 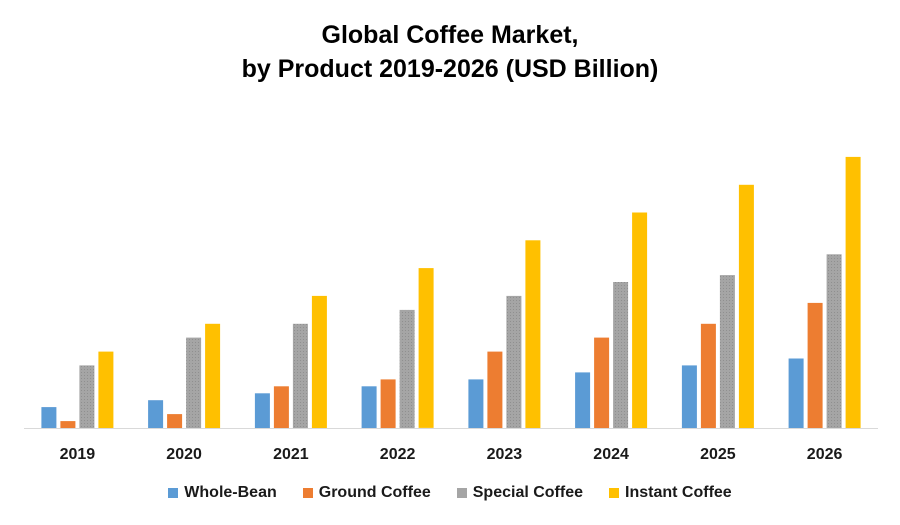 What do you see at coordinates (175, 421) in the screenshot?
I see `bar-ground-coffee-2020` at bounding box center [175, 421].